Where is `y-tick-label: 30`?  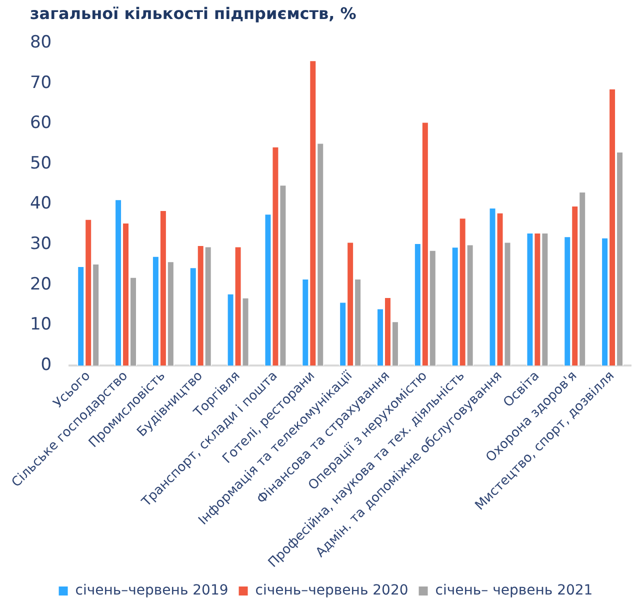 y-tick-label: 30 is located at coordinates (41, 244).